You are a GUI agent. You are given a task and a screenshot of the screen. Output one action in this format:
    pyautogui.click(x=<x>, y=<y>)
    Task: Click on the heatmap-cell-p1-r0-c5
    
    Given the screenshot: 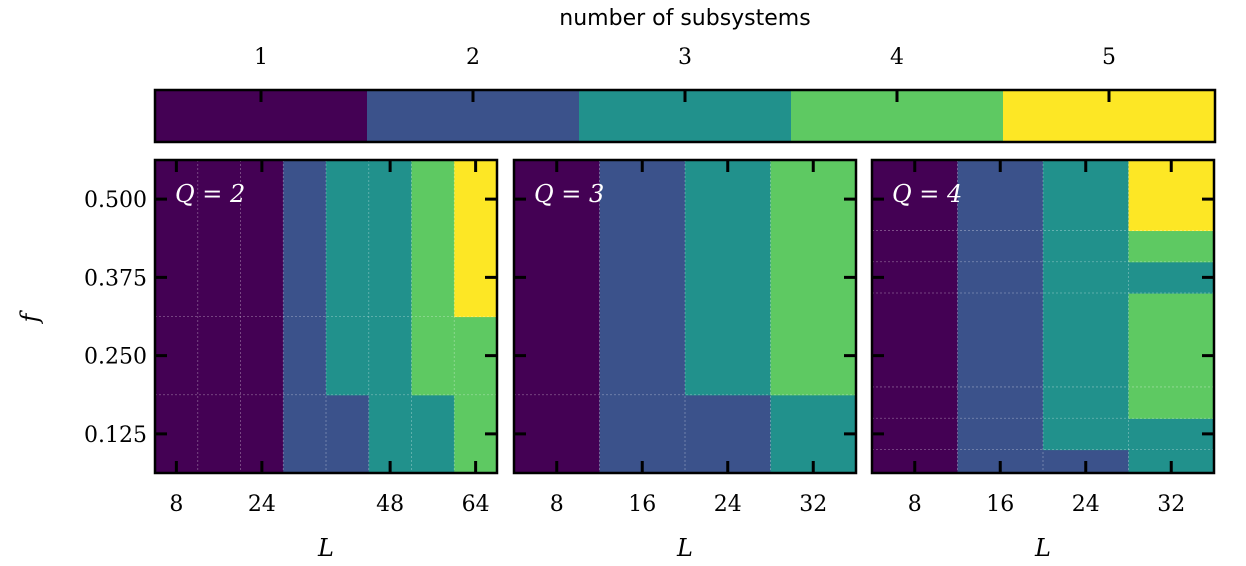 What is the action you would take?
    pyautogui.click(x=390, y=434)
    